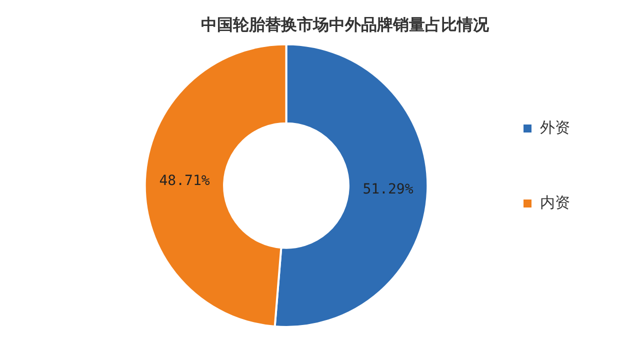  Describe the element at coordinates (345, 24) in the screenshot. I see `chart-title: 中国轮胎替换市场中外品牌销量占比情况` at that location.